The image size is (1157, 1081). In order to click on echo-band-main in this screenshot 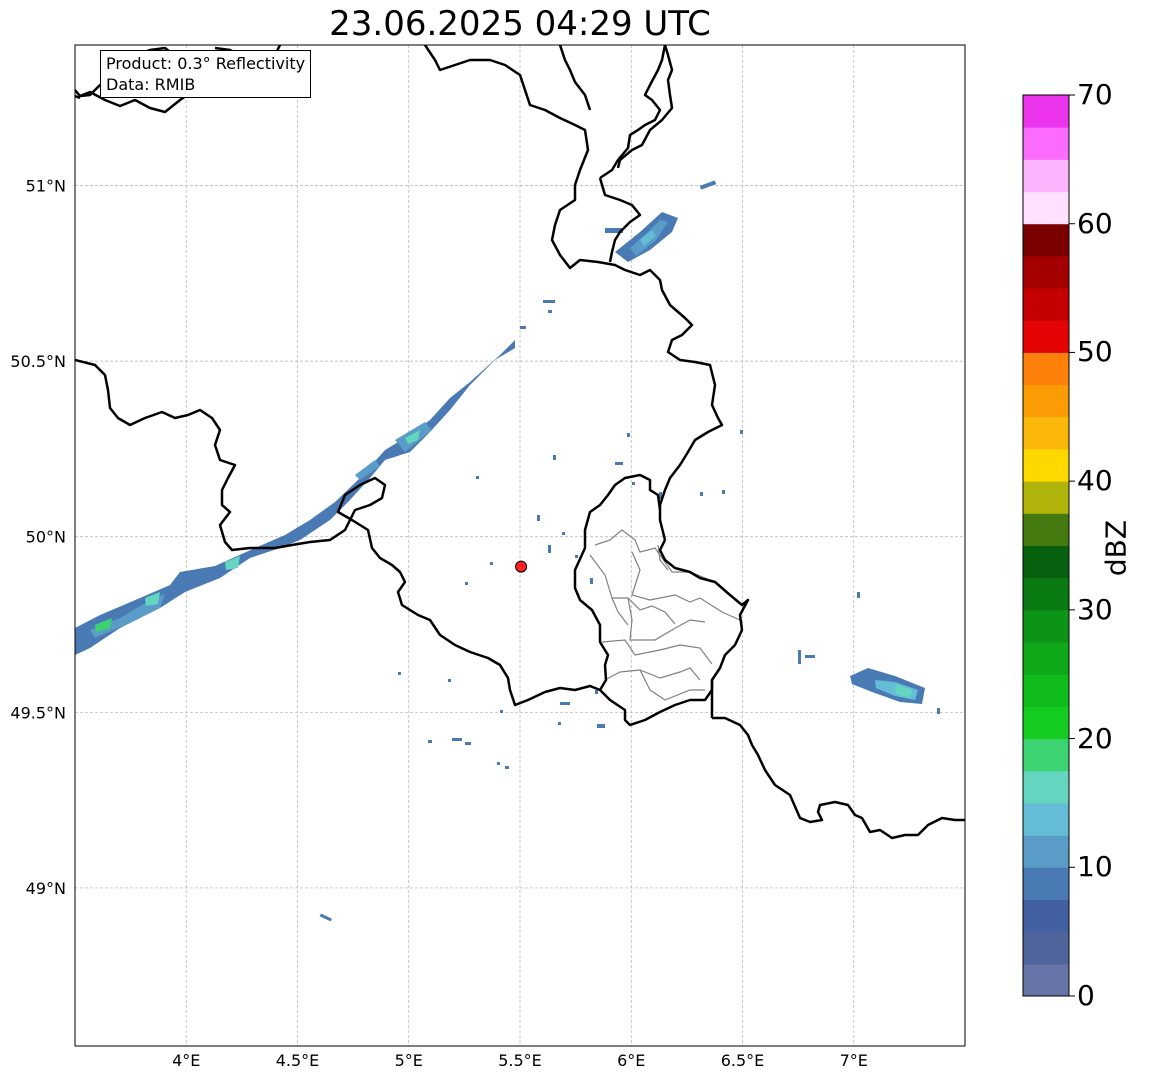, I will do `click(295, 497)`.